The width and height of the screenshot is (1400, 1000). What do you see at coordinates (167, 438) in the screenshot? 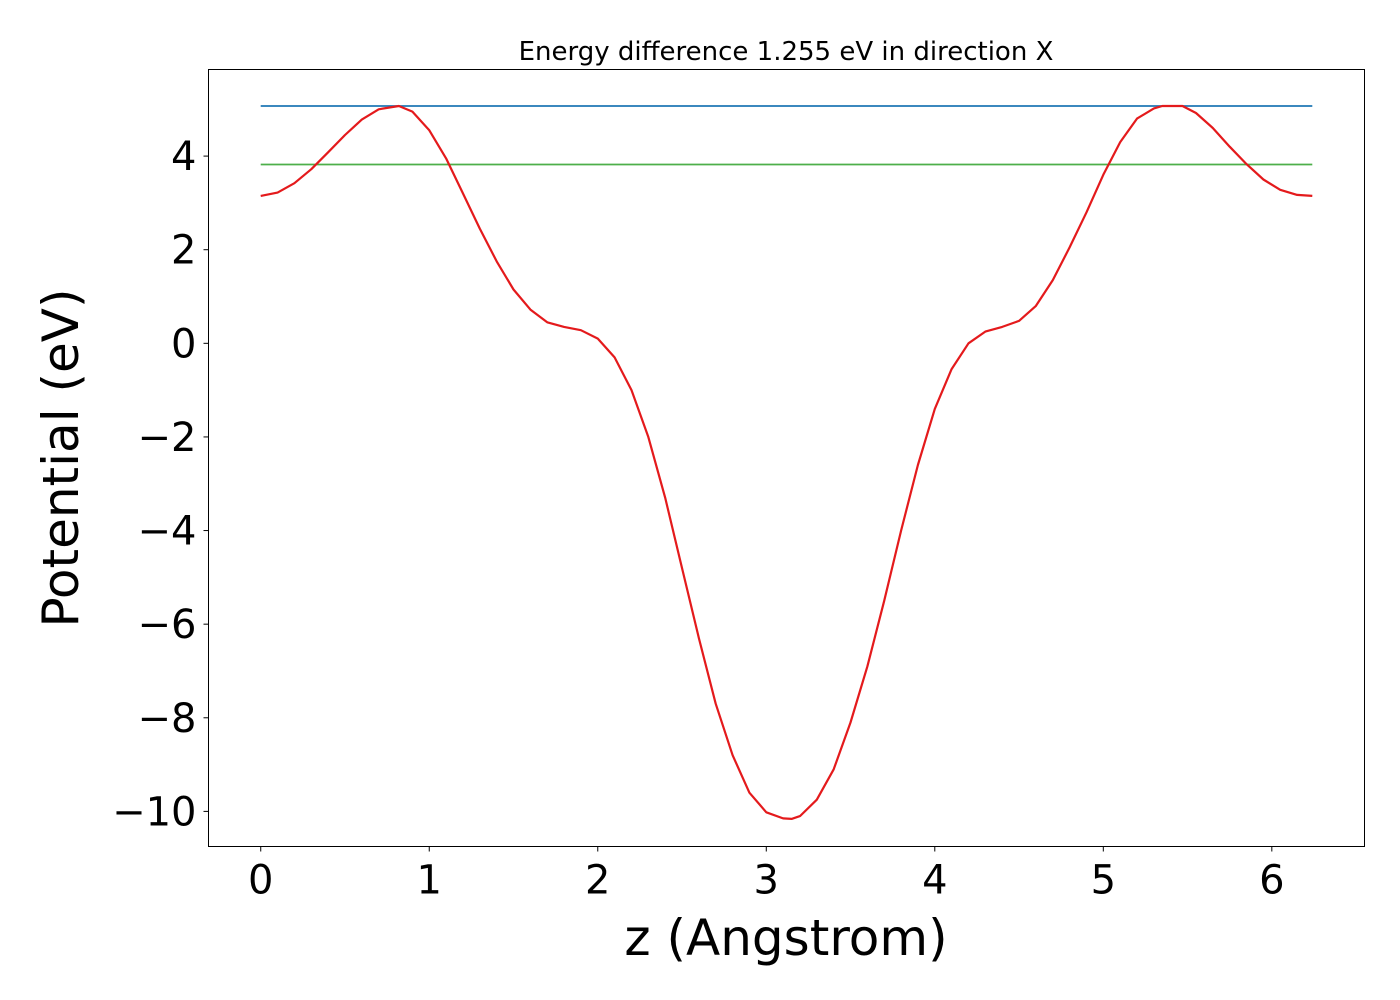
I see `y-tick-label: −2` at bounding box center [167, 438].